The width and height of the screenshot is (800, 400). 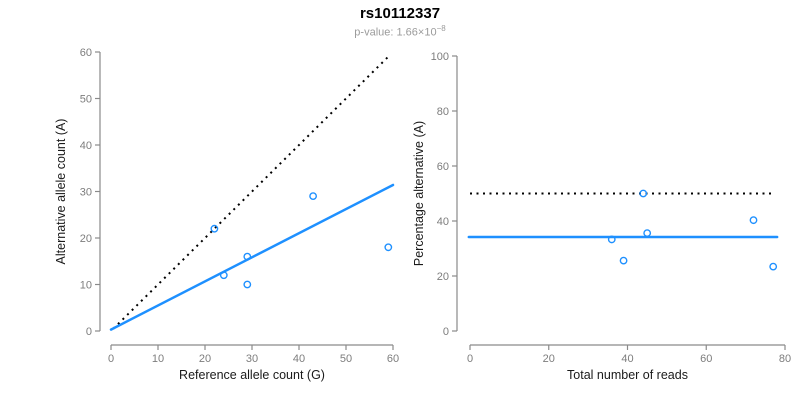 I want to click on fit-line, so click(x=252, y=257).